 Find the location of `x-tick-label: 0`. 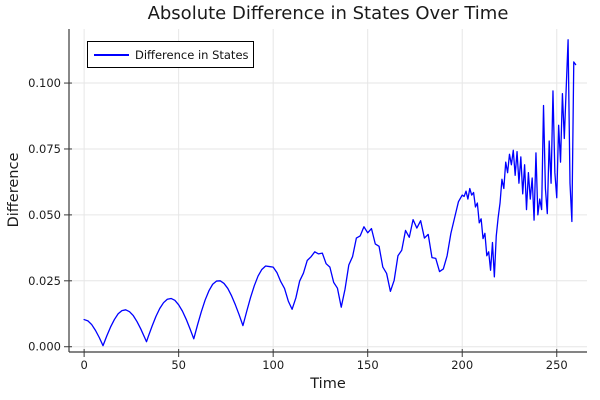

x-tick-label: 0 is located at coordinates (83, 365).